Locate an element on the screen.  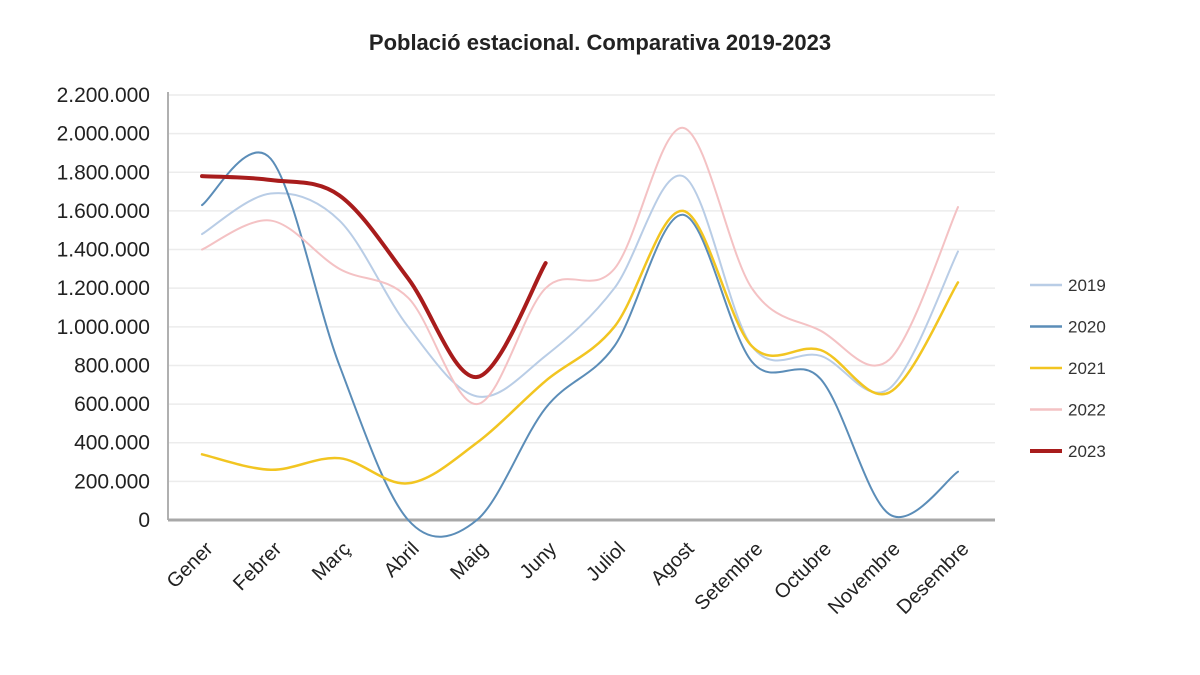
y-tick-label: 600.000 is located at coordinates (112, 404).